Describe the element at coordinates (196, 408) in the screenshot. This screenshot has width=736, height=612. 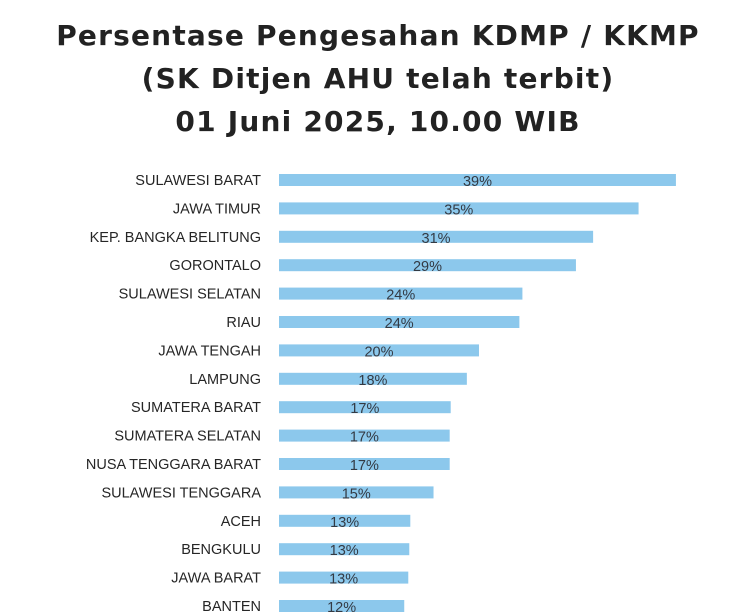
I see `category-label: SUMATERA BARAT` at that location.